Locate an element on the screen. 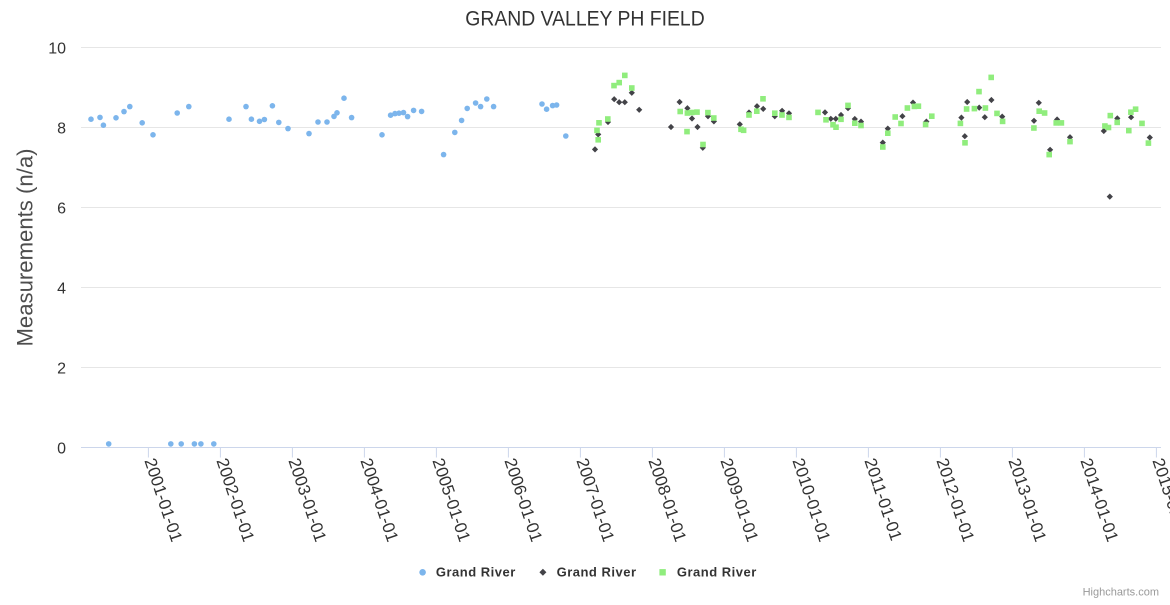  svg-text: 4 is located at coordinates (61, 289).